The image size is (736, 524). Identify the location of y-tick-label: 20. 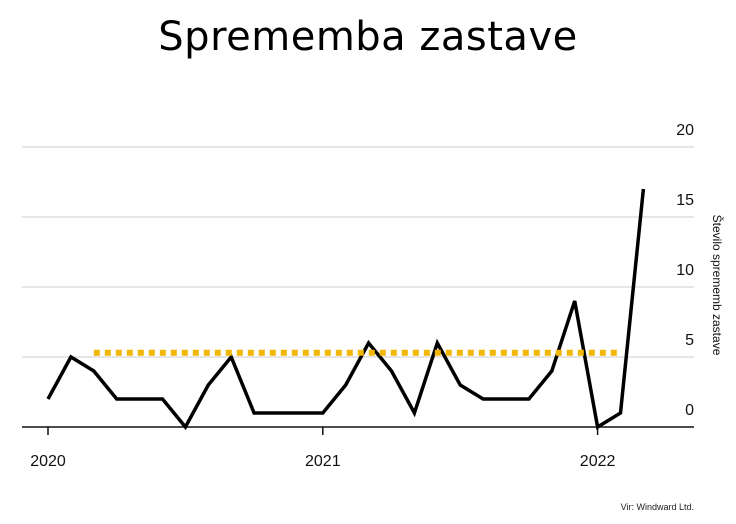
(685, 130).